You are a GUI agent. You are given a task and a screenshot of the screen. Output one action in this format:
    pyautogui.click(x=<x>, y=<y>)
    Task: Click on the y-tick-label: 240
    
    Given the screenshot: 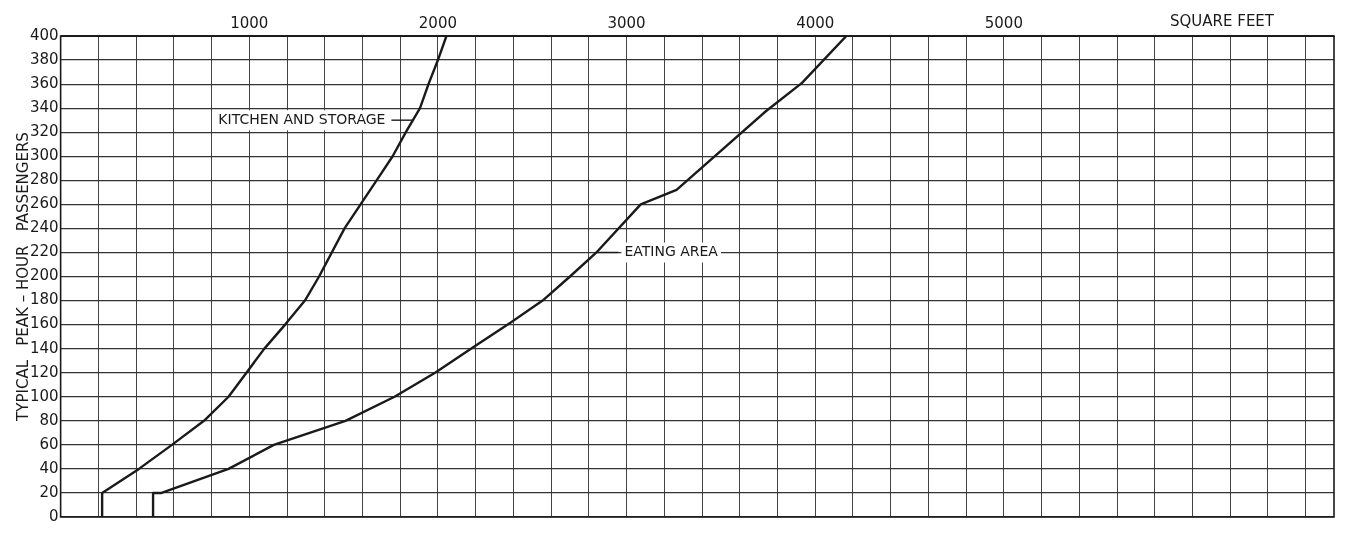 What is the action you would take?
    pyautogui.click(x=44, y=227)
    